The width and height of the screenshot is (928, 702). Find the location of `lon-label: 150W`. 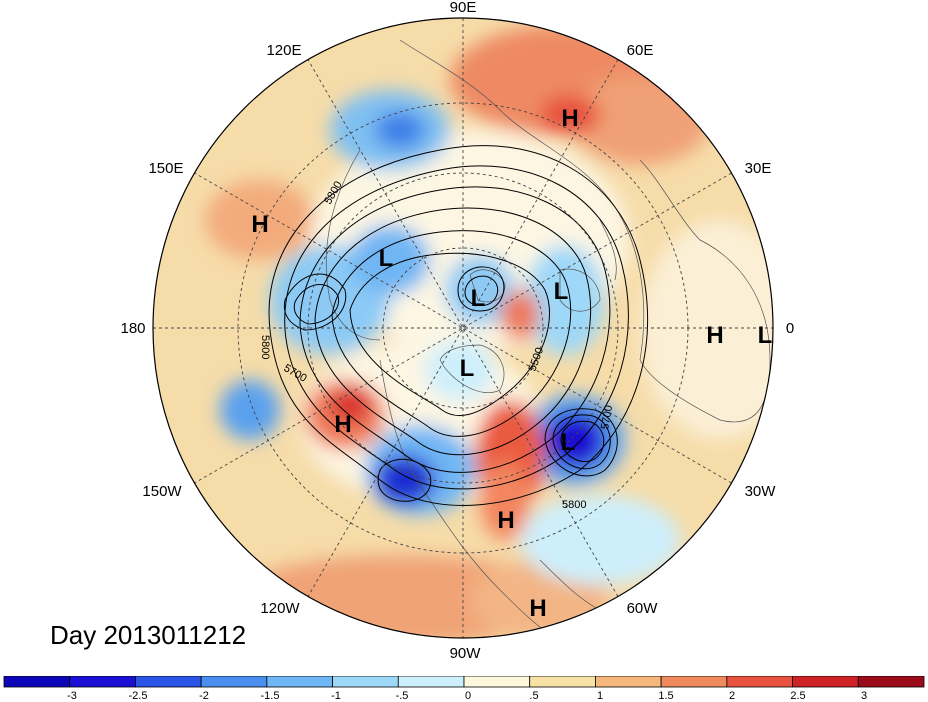

lon-label: 150W is located at coordinates (162, 491).